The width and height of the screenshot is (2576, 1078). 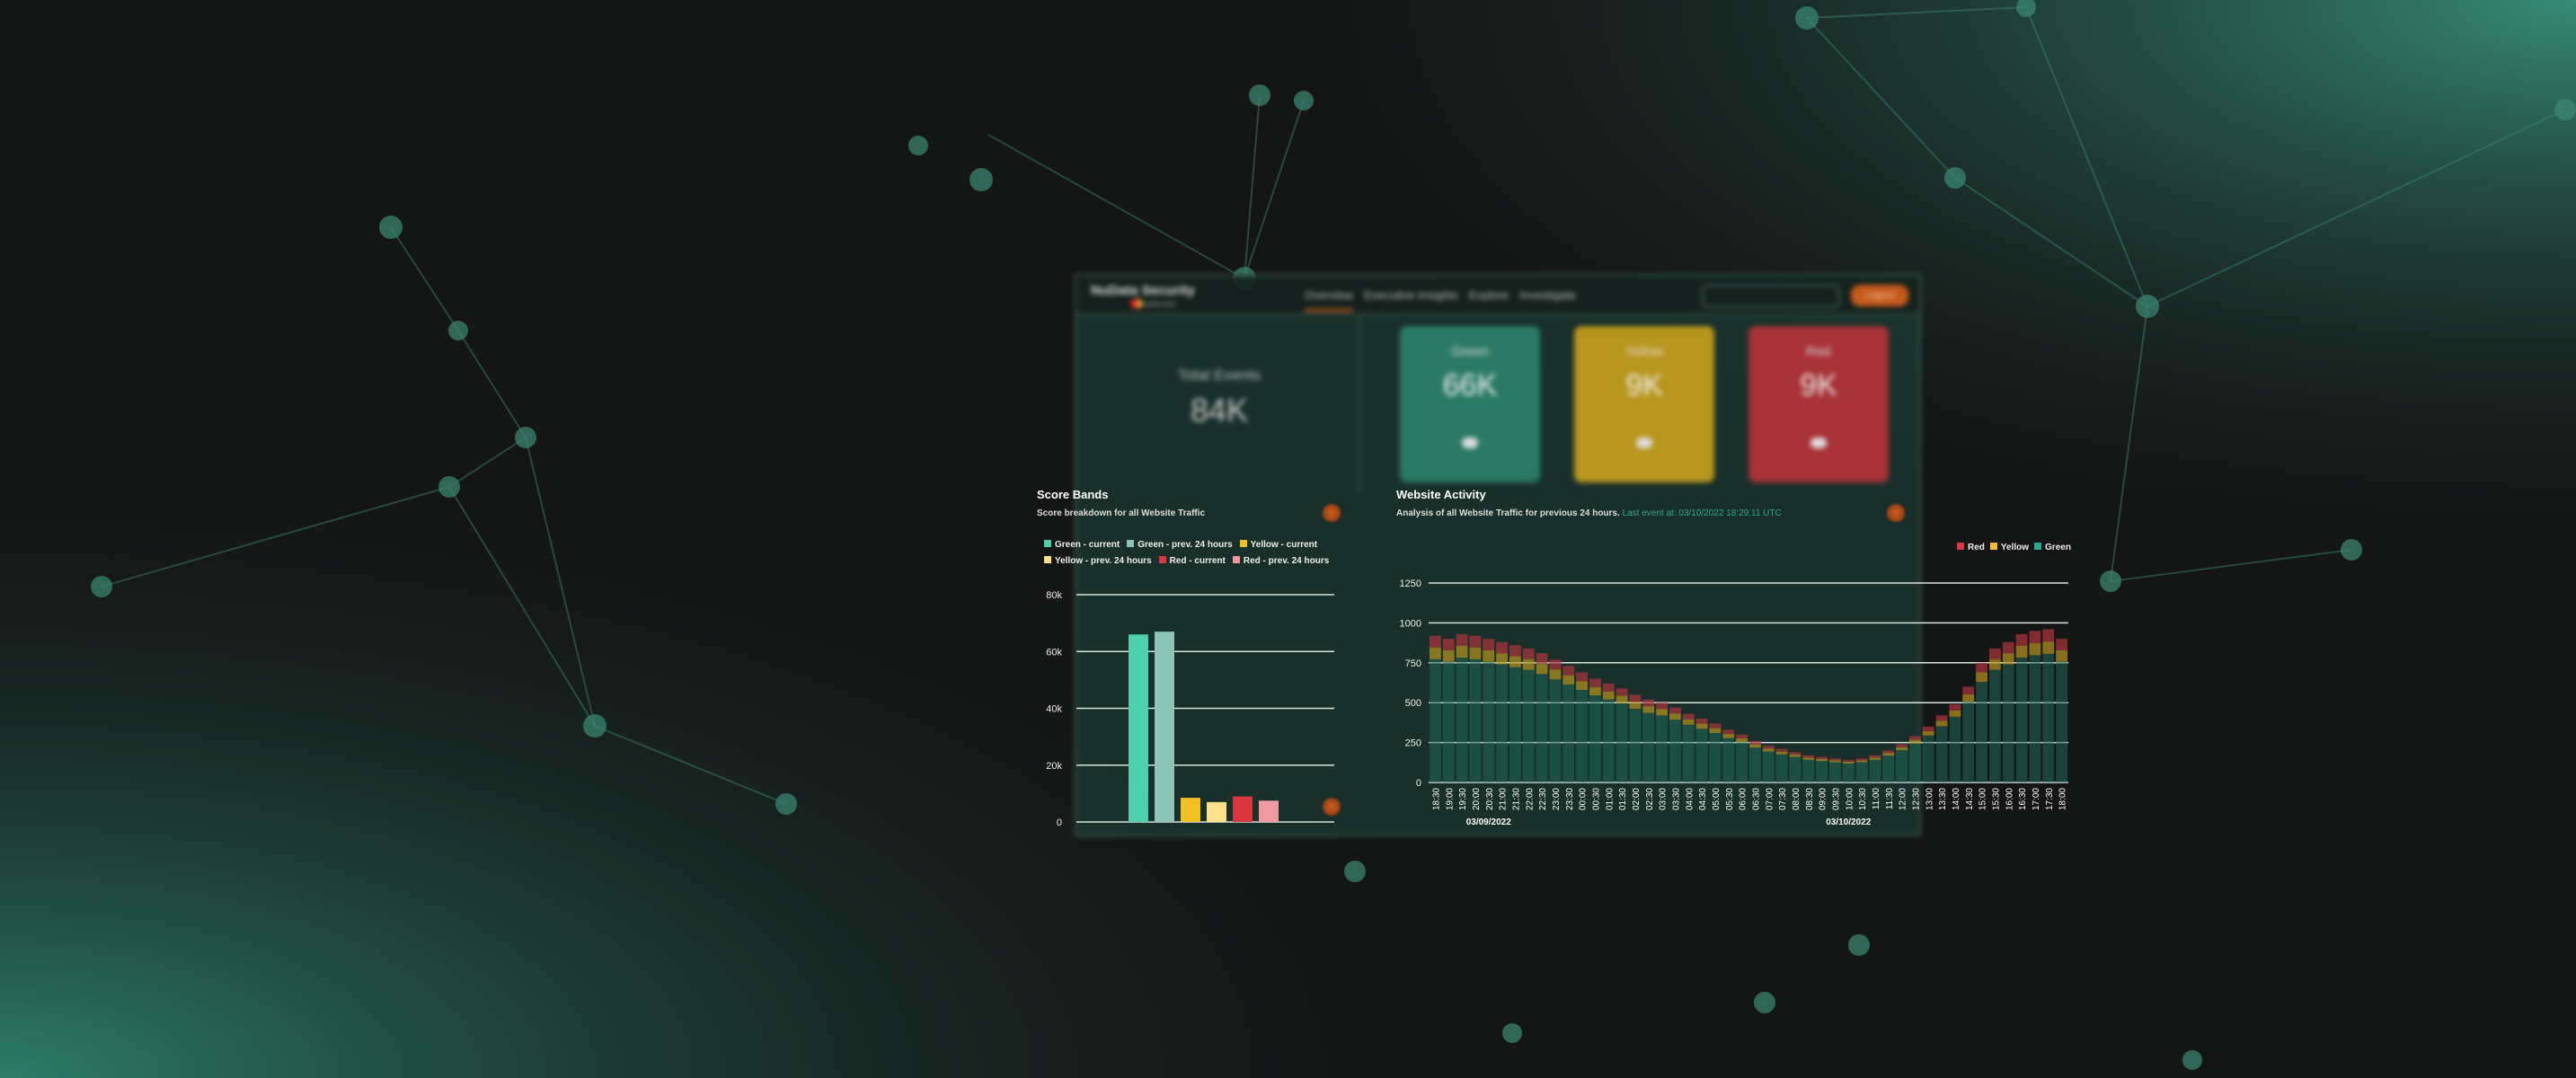 I want to click on legend-label: Green - prev. 24 hours, so click(x=1185, y=545).